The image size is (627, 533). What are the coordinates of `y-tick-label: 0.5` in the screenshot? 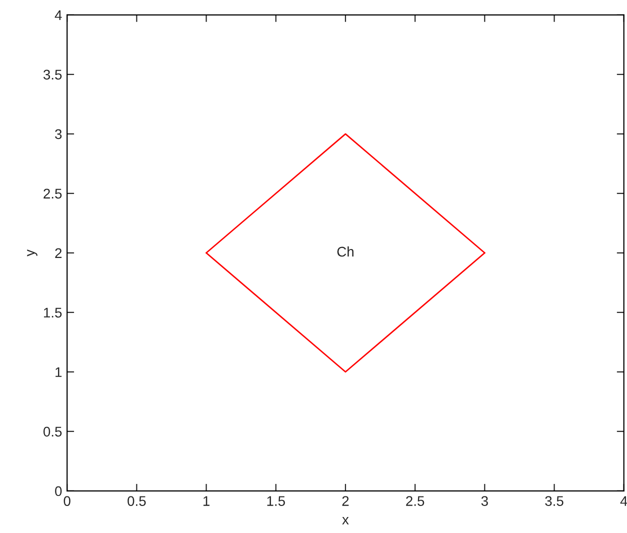 It's located at (52, 431).